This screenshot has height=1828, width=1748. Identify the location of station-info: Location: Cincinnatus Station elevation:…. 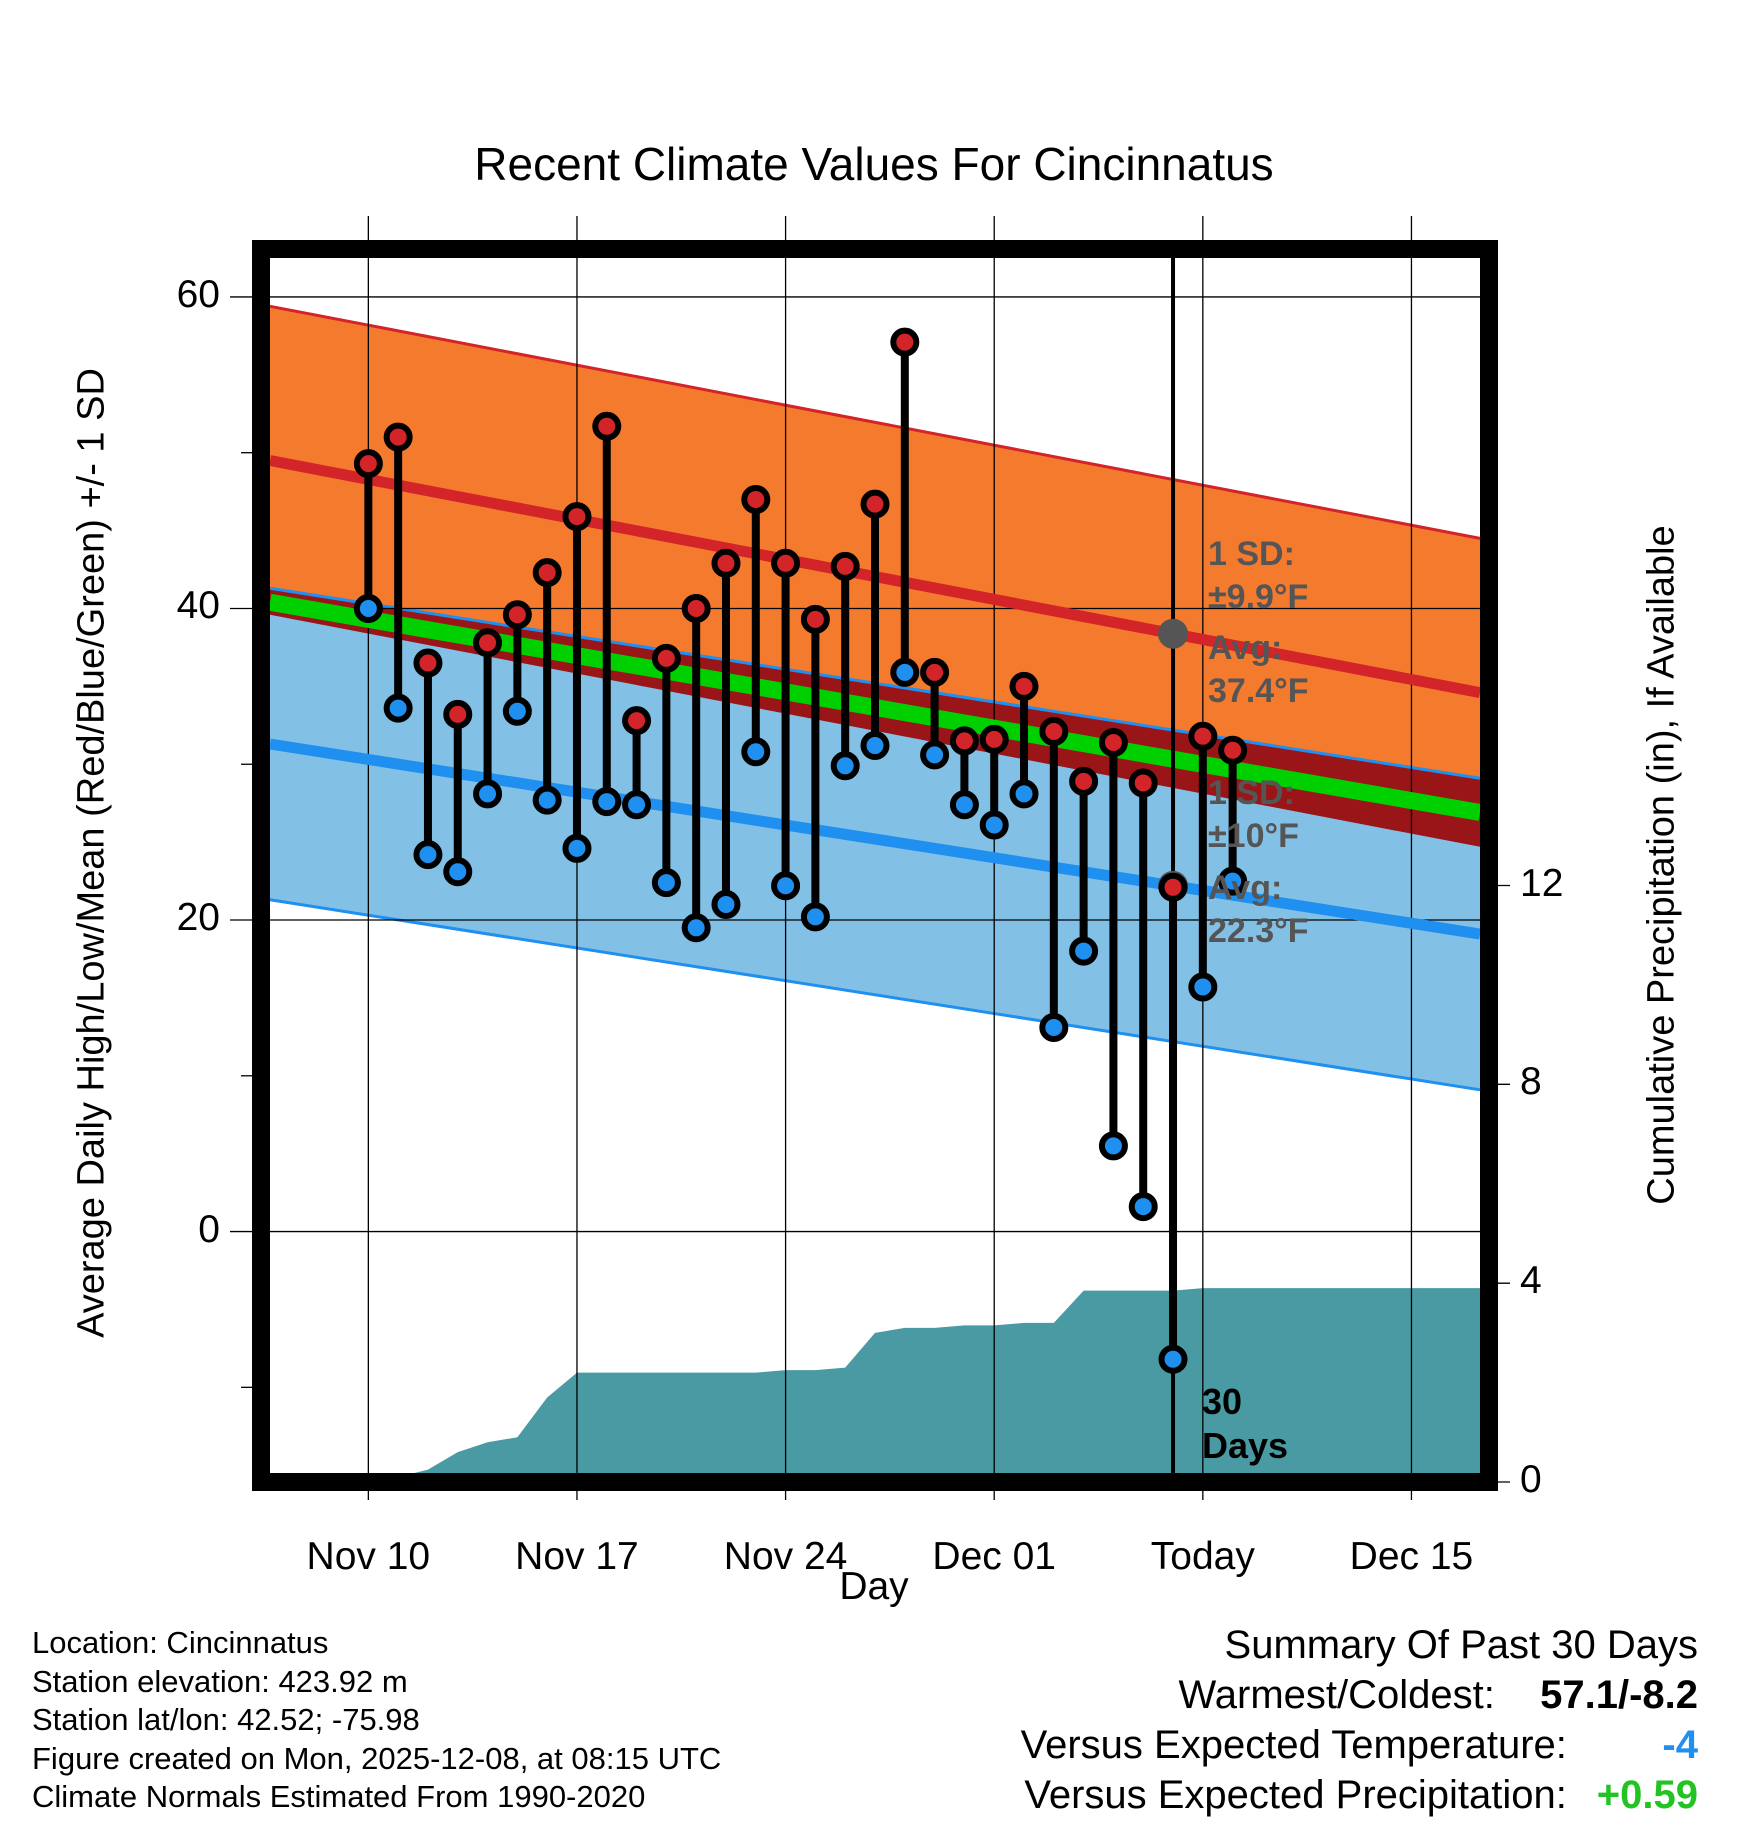
(376, 1720).